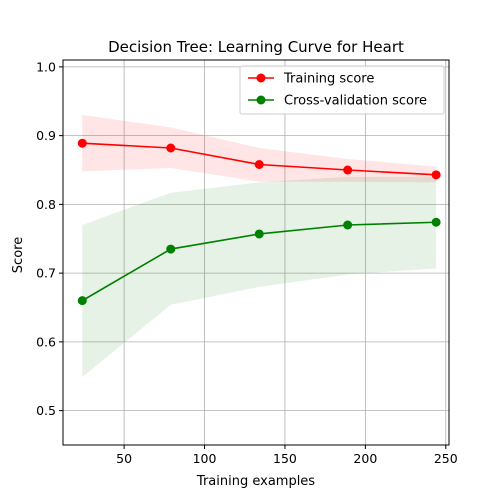 This screenshot has width=500, height=500. What do you see at coordinates (46, 204) in the screenshot?
I see `y-tick-label: 0.8` at bounding box center [46, 204].